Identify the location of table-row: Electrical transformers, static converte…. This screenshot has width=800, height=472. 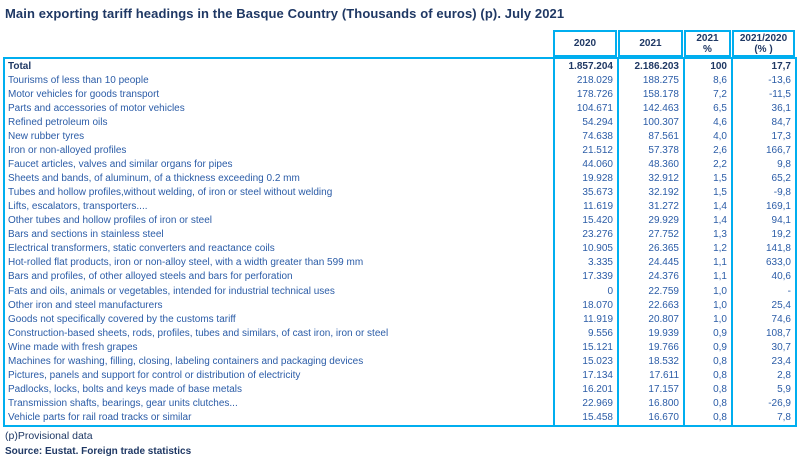
(400, 248).